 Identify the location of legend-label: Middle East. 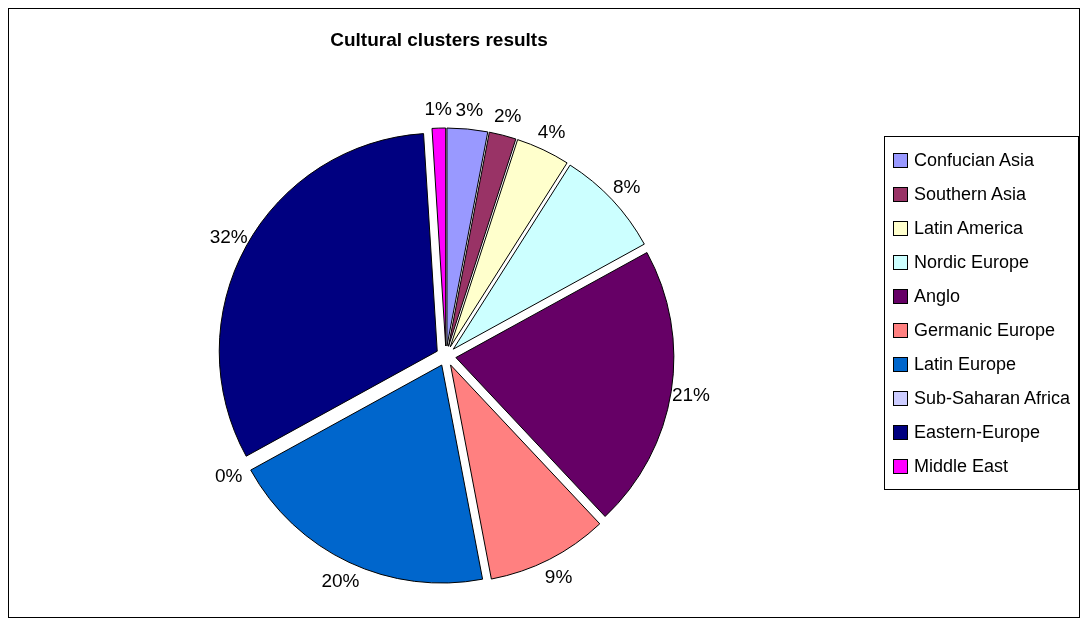
(960, 466).